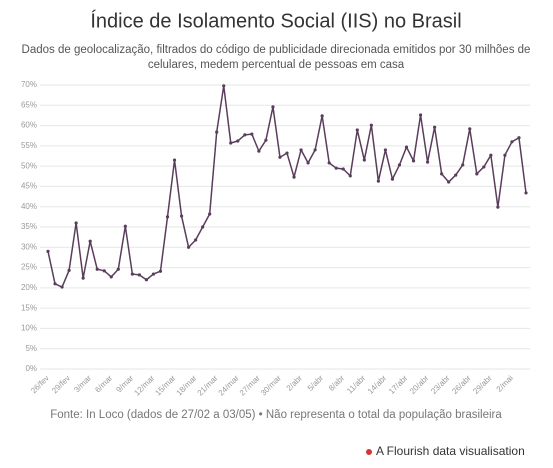 The width and height of the screenshot is (553, 468). Describe the element at coordinates (377, 384) in the screenshot. I see `x-tick-label: 14/abr` at that location.